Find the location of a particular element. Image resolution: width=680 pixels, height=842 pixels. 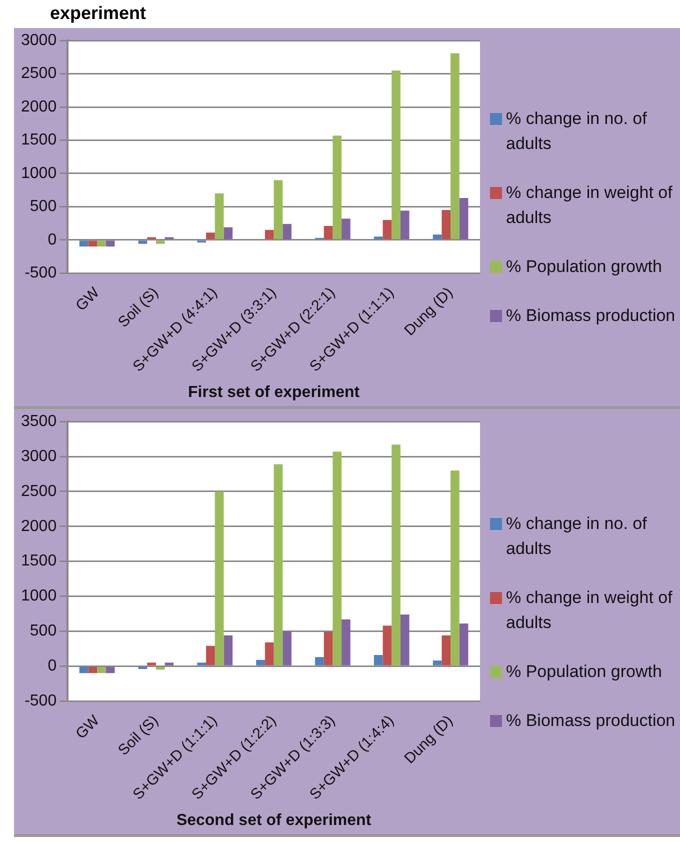

x-axis-title: Second set of experiment is located at coordinates (274, 820).